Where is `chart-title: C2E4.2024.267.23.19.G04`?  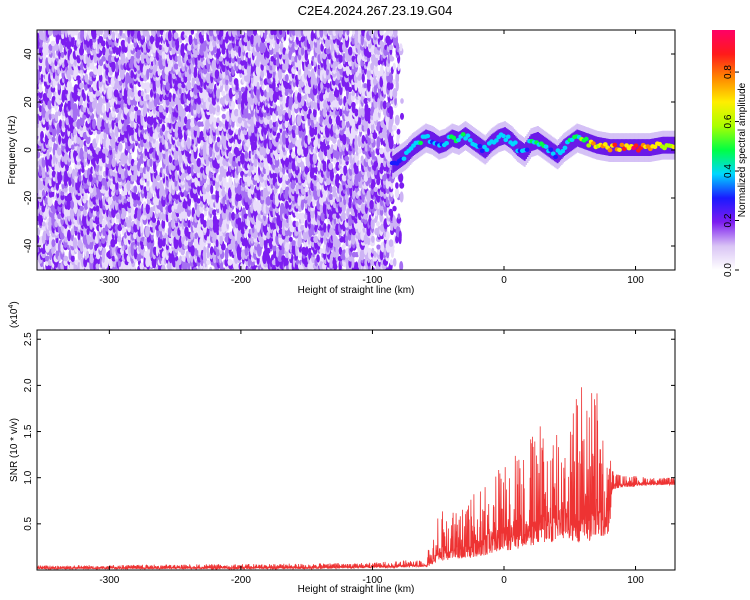
chart-title: C2E4.2024.267.23.19.G04 is located at coordinates (375, 10).